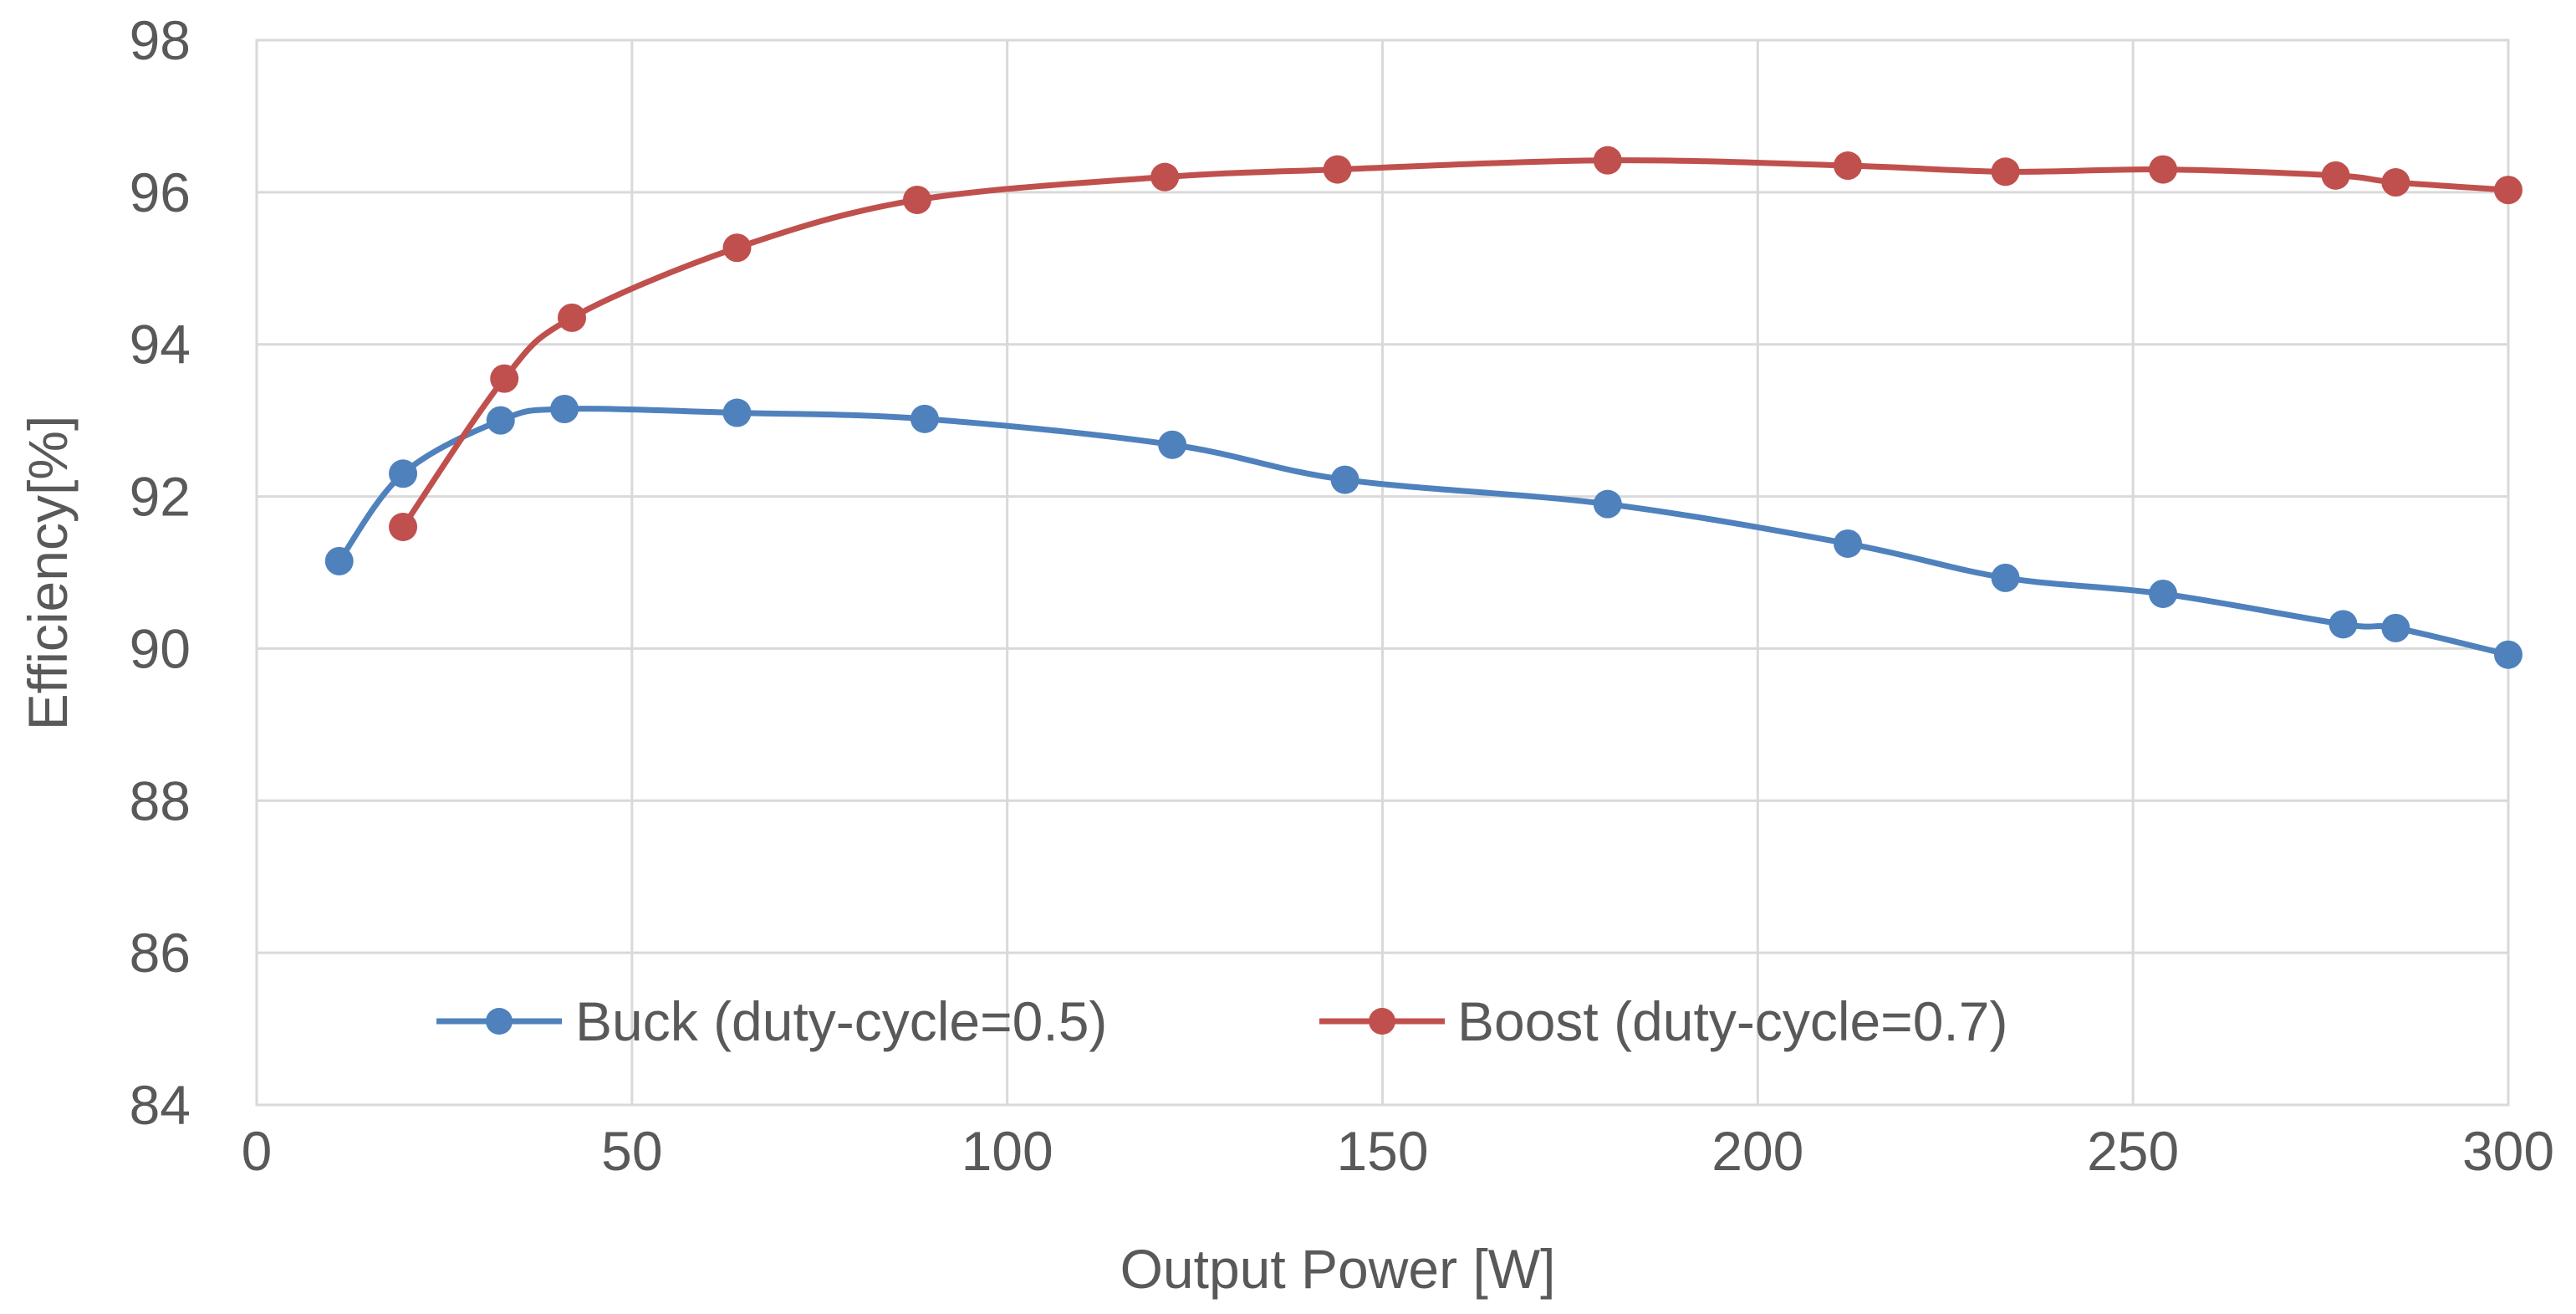 This screenshot has height=1314, width=2576. Describe the element at coordinates (160, 345) in the screenshot. I see `y-tick-label: 94` at that location.